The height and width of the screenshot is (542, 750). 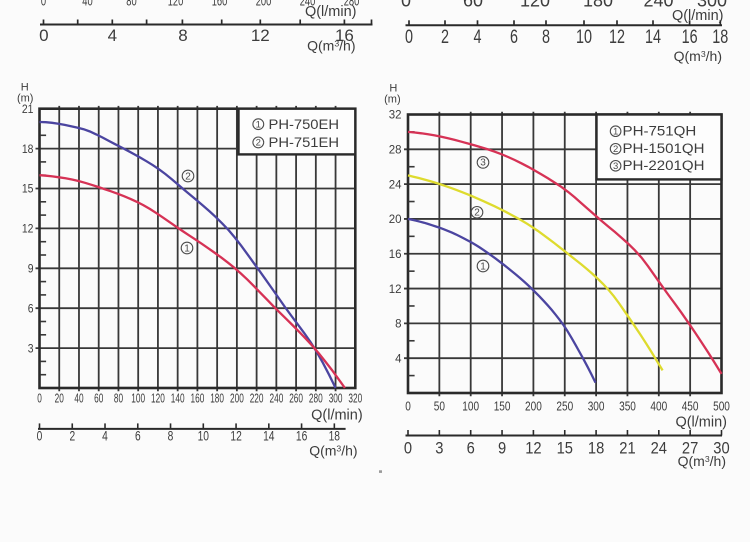 I want to click on svg-text: 280, so click(x=352, y=4).